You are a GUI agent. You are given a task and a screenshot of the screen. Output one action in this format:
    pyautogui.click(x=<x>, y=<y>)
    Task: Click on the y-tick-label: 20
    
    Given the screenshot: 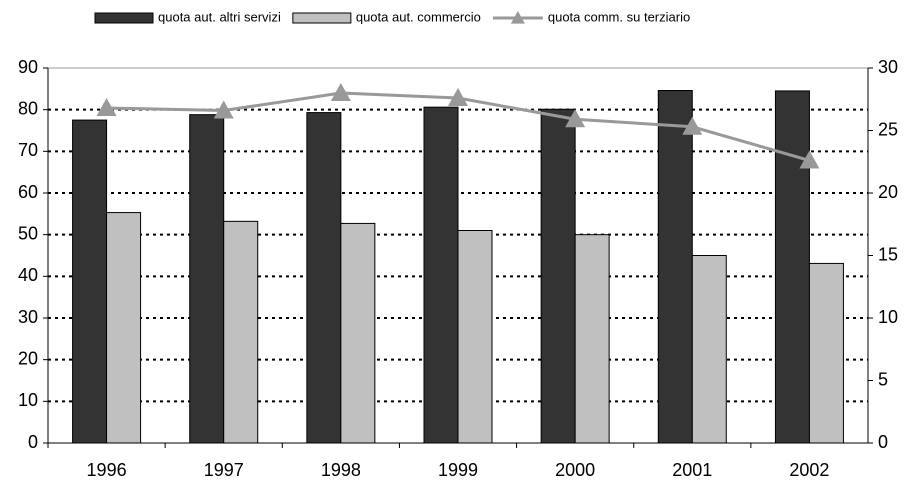 What is the action you would take?
    pyautogui.click(x=28, y=358)
    